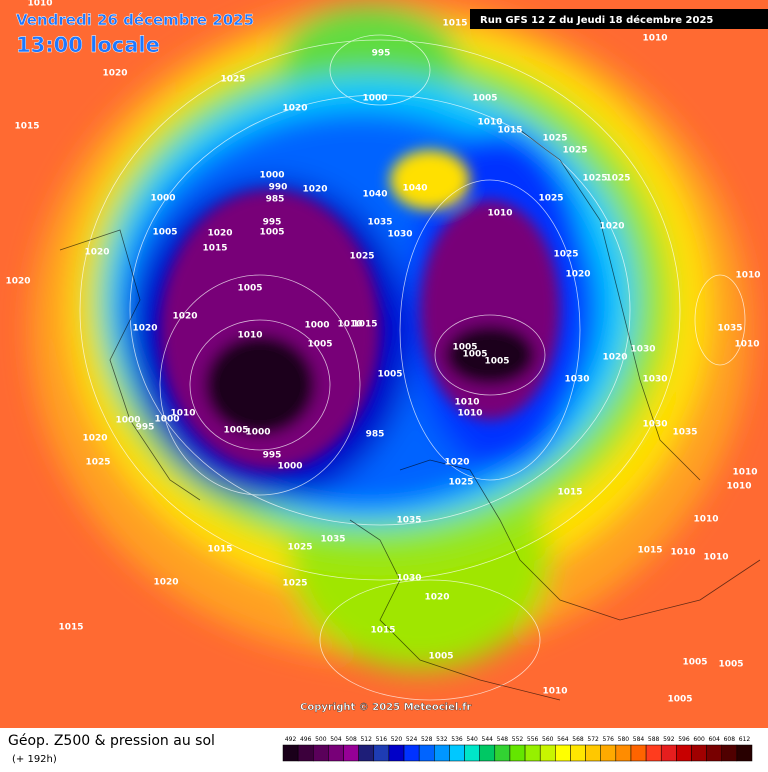 This screenshot has height=772, width=768. What do you see at coordinates (382, 739) in the screenshot?
I see `colorbar-label: 516` at bounding box center [382, 739].